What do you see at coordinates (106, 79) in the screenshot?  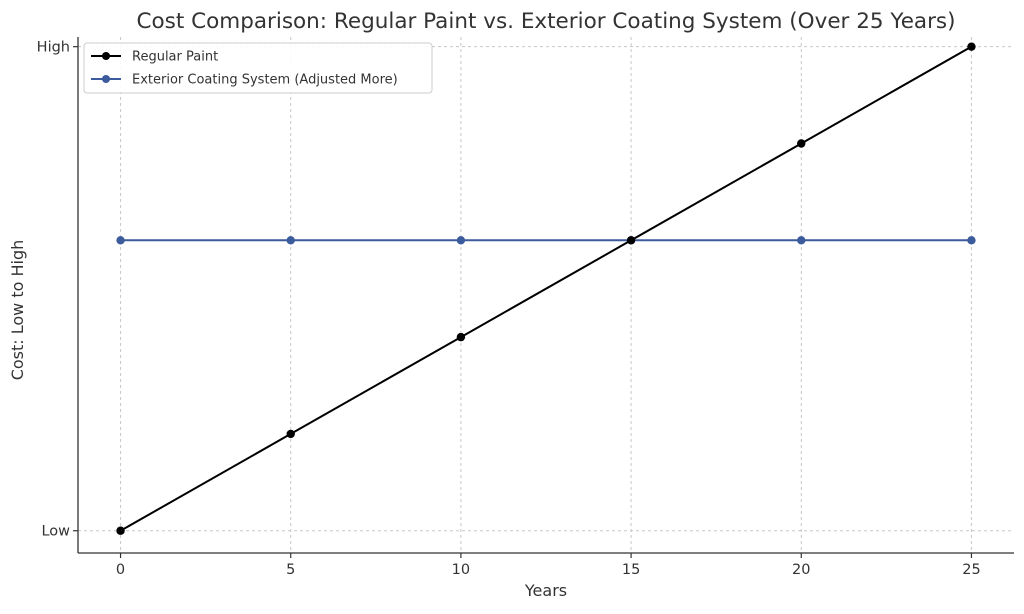 I see `legend-coating-system-marker` at bounding box center [106, 79].